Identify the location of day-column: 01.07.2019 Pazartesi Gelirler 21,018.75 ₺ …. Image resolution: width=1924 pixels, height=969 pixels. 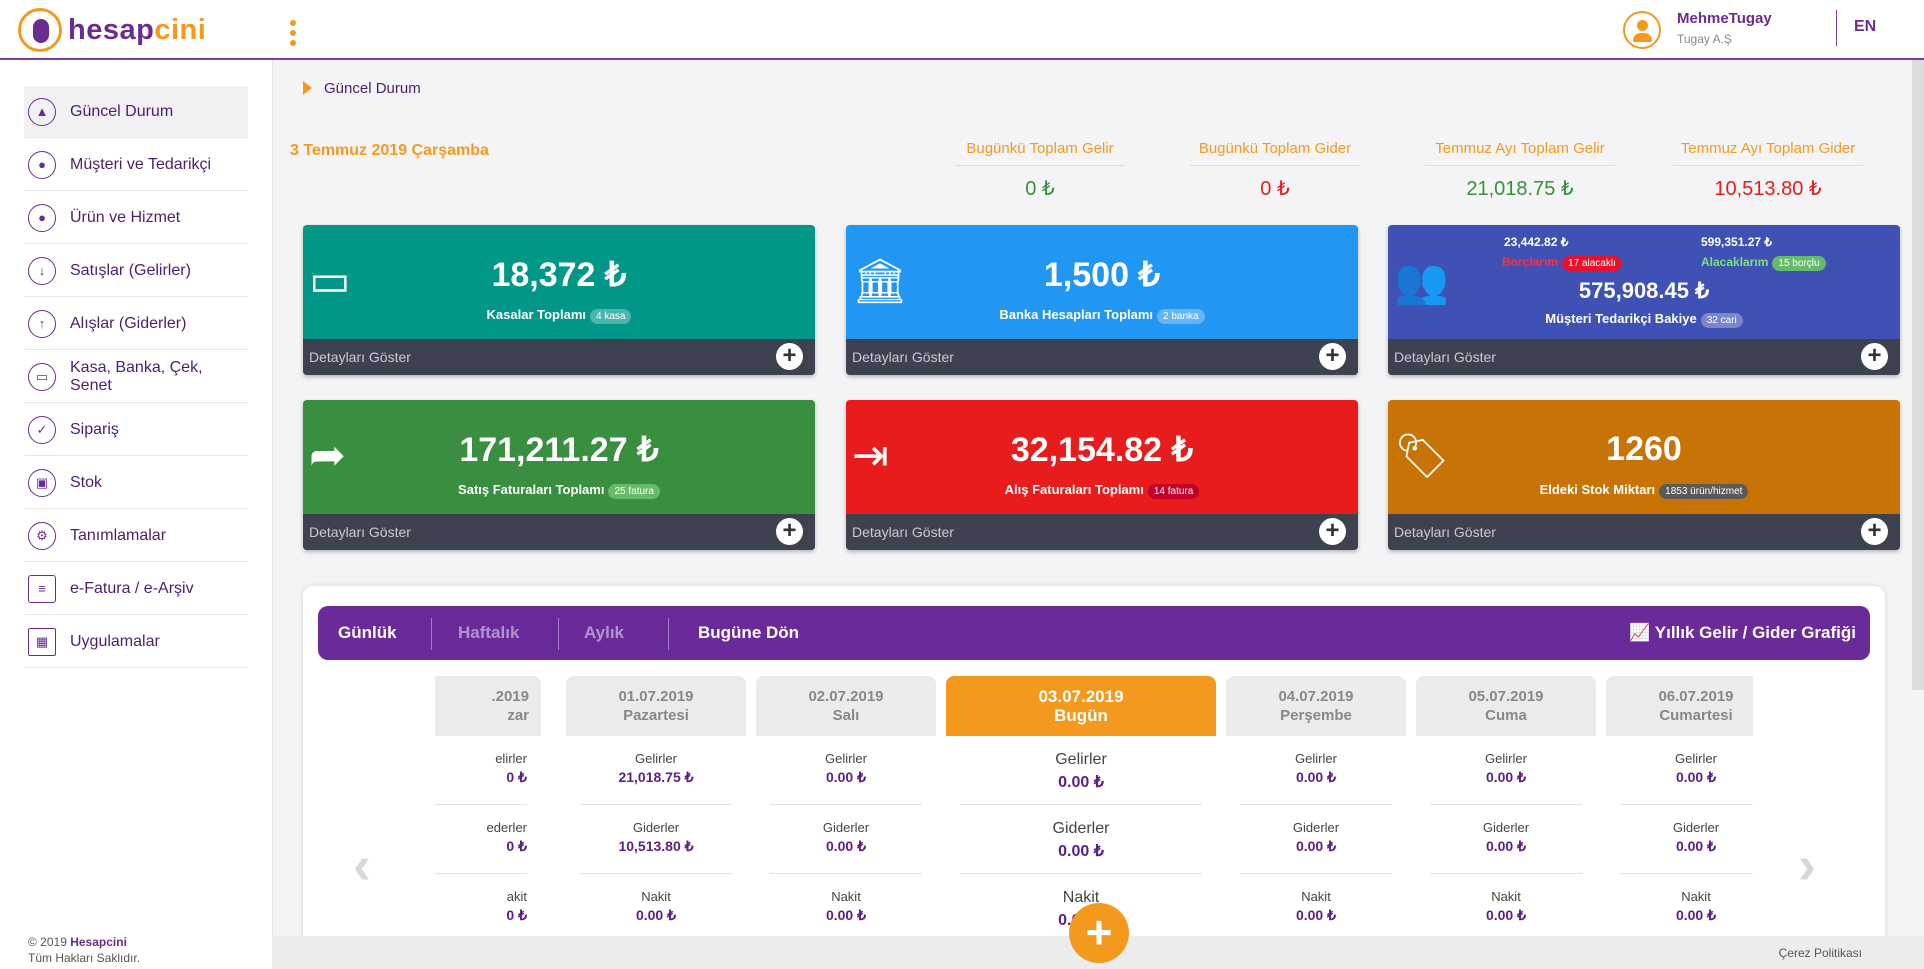
(656, 822).